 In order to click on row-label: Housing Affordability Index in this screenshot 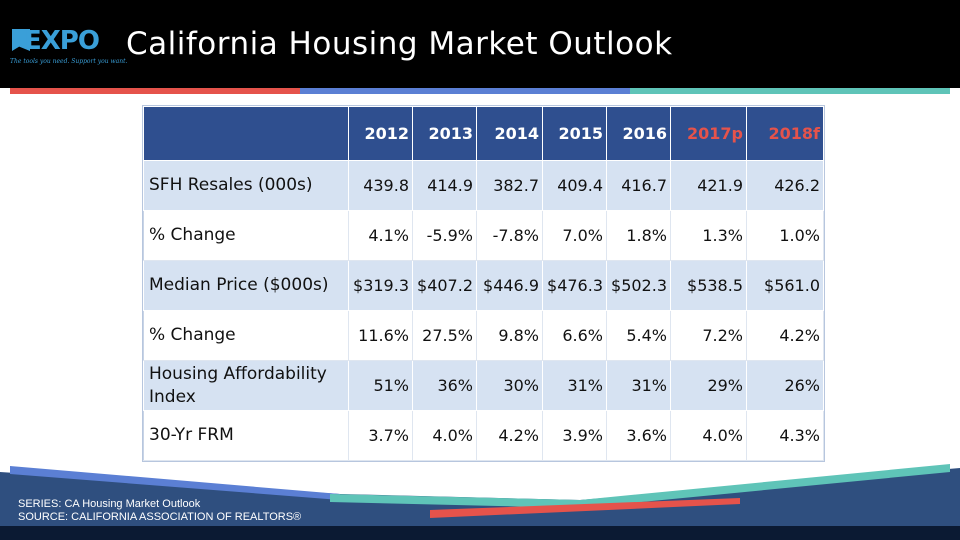, I will do `click(246, 385)`.